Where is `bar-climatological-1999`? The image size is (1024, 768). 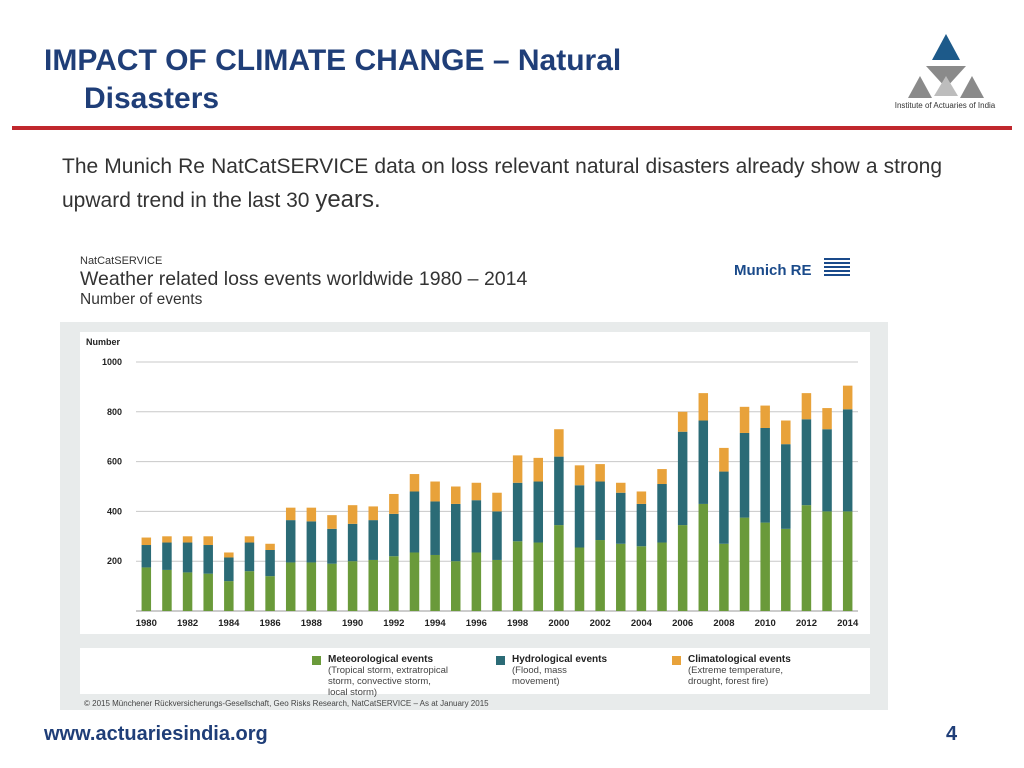
bar-climatological-1999 is located at coordinates (538, 469).